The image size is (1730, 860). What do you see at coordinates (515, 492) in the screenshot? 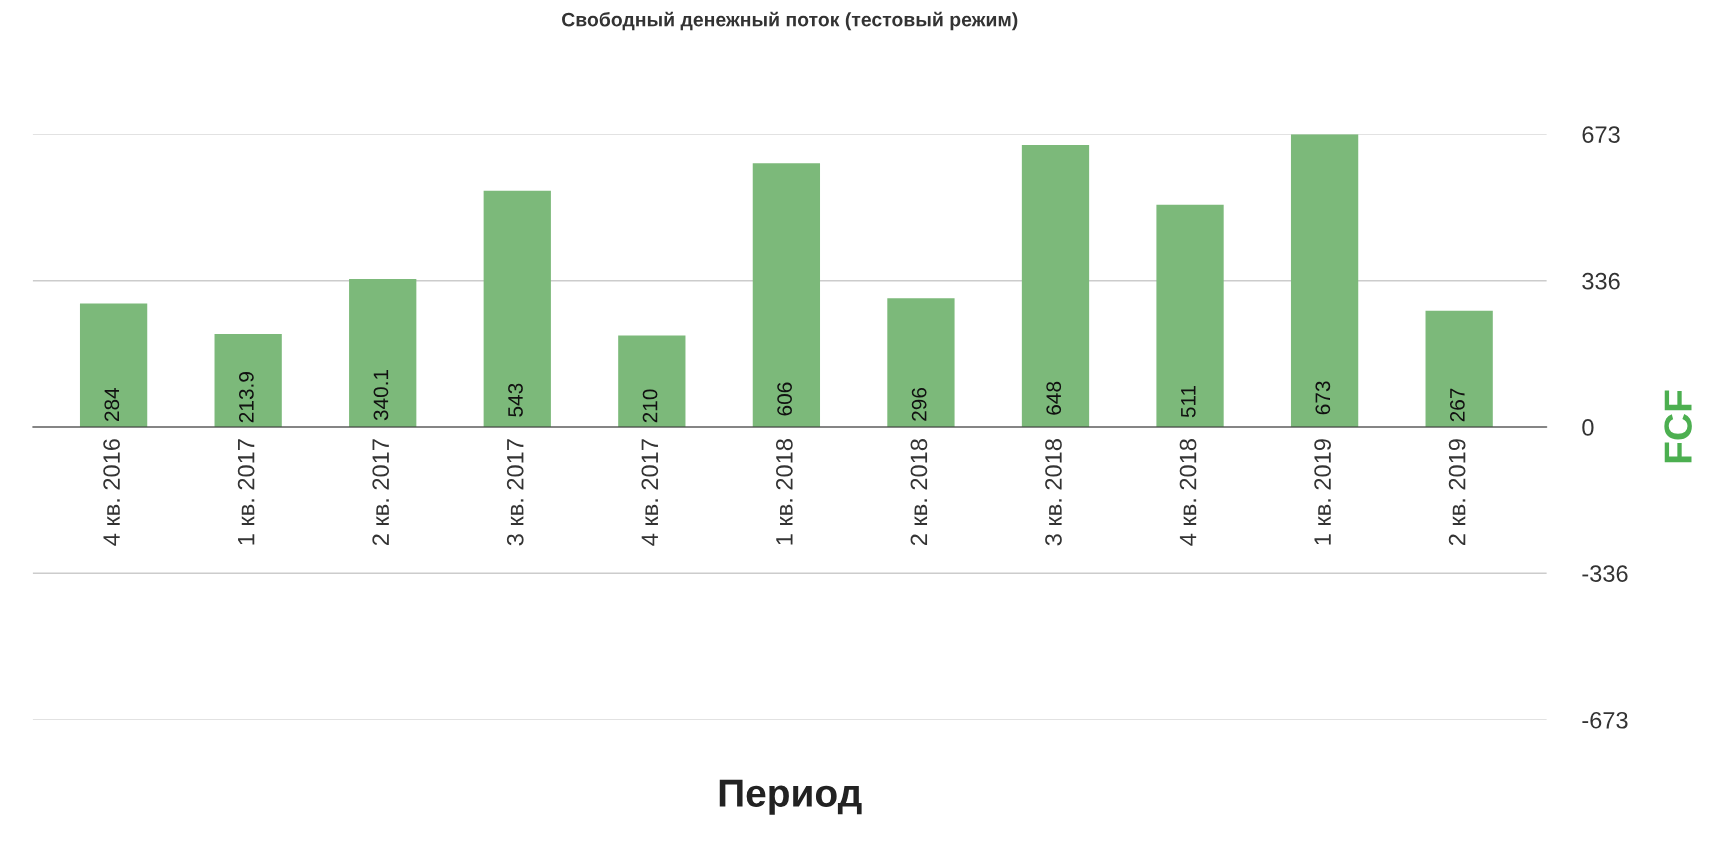
I see `x-tick-label: 3 кв. 2017` at bounding box center [515, 492].